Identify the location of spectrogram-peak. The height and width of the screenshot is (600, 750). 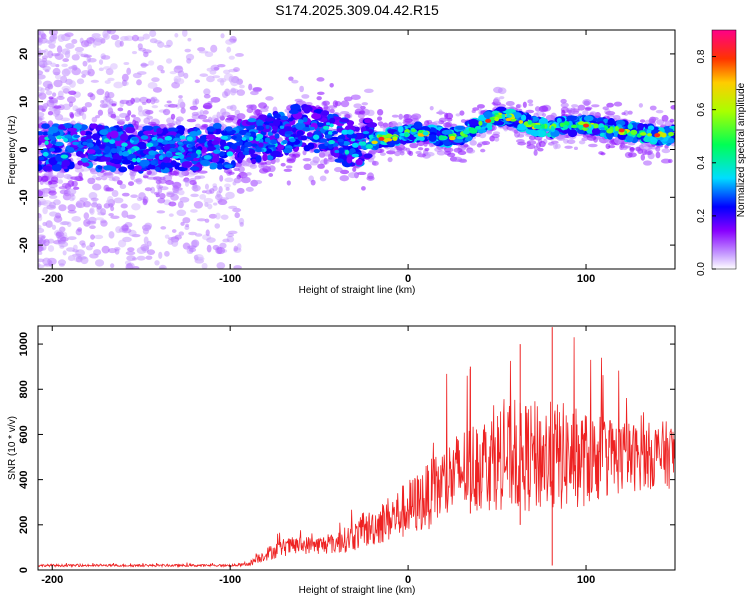
(381, 138).